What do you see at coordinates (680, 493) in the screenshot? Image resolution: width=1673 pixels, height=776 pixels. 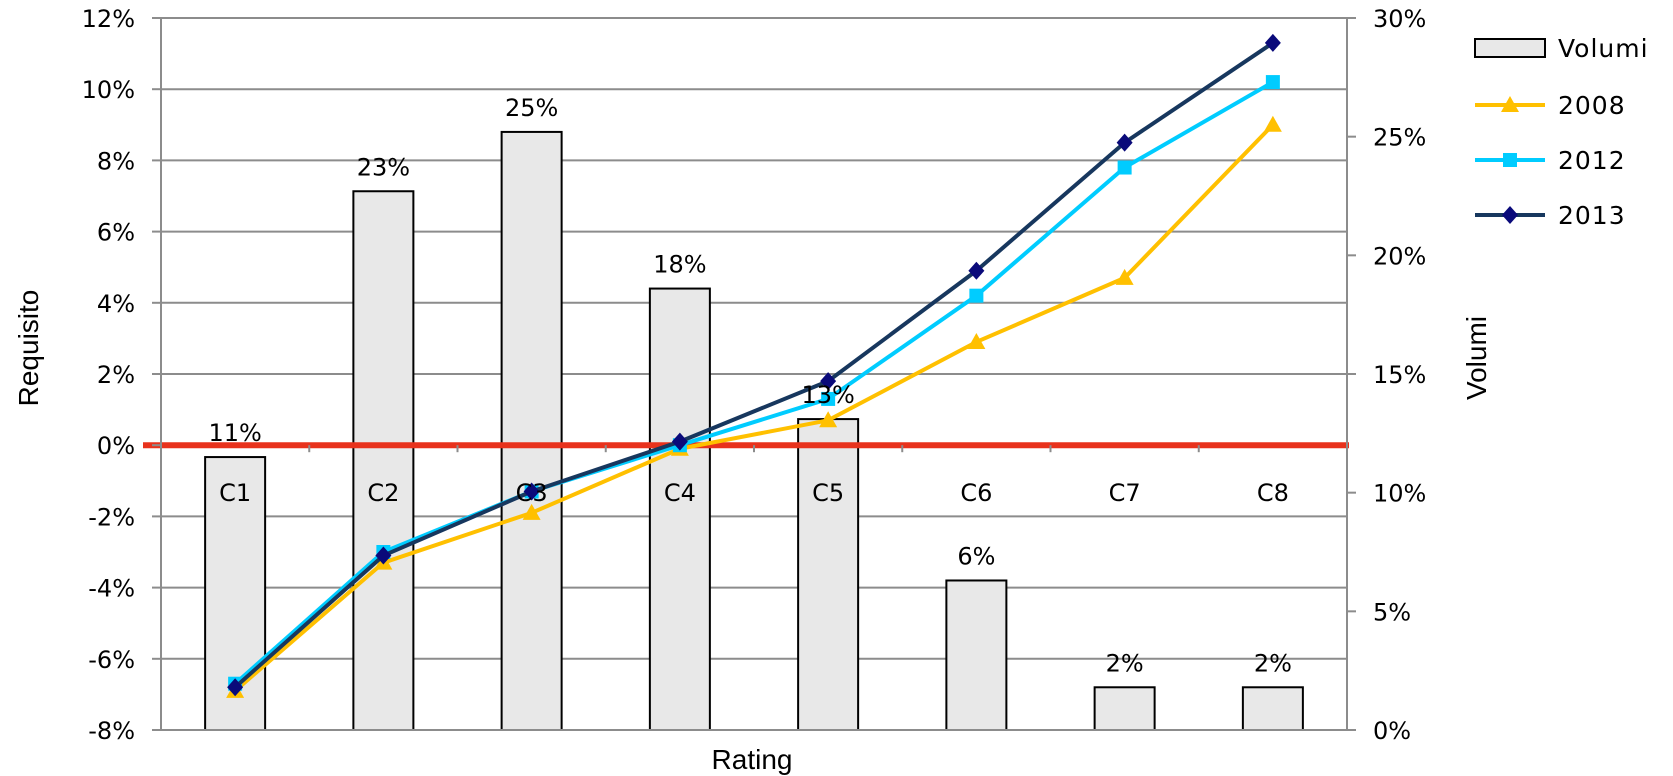 I see `category-label: C4` at bounding box center [680, 493].